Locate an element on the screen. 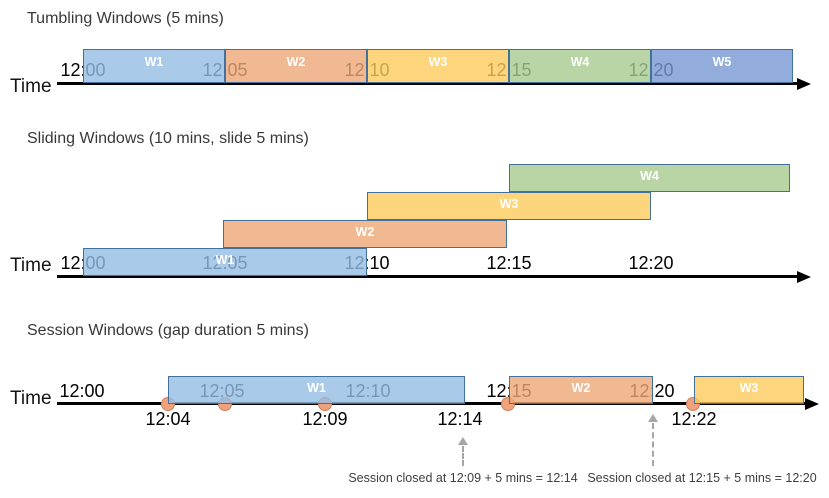 The width and height of the screenshot is (829, 498). close-time-1214: 12:14 is located at coordinates (460, 419).